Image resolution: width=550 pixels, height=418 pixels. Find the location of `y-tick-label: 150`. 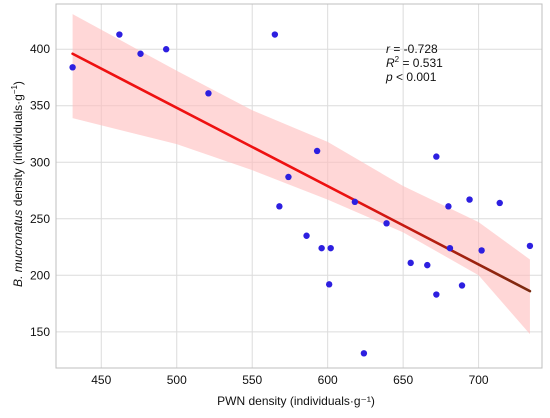

y-tick-label: 150 is located at coordinates (40, 332).